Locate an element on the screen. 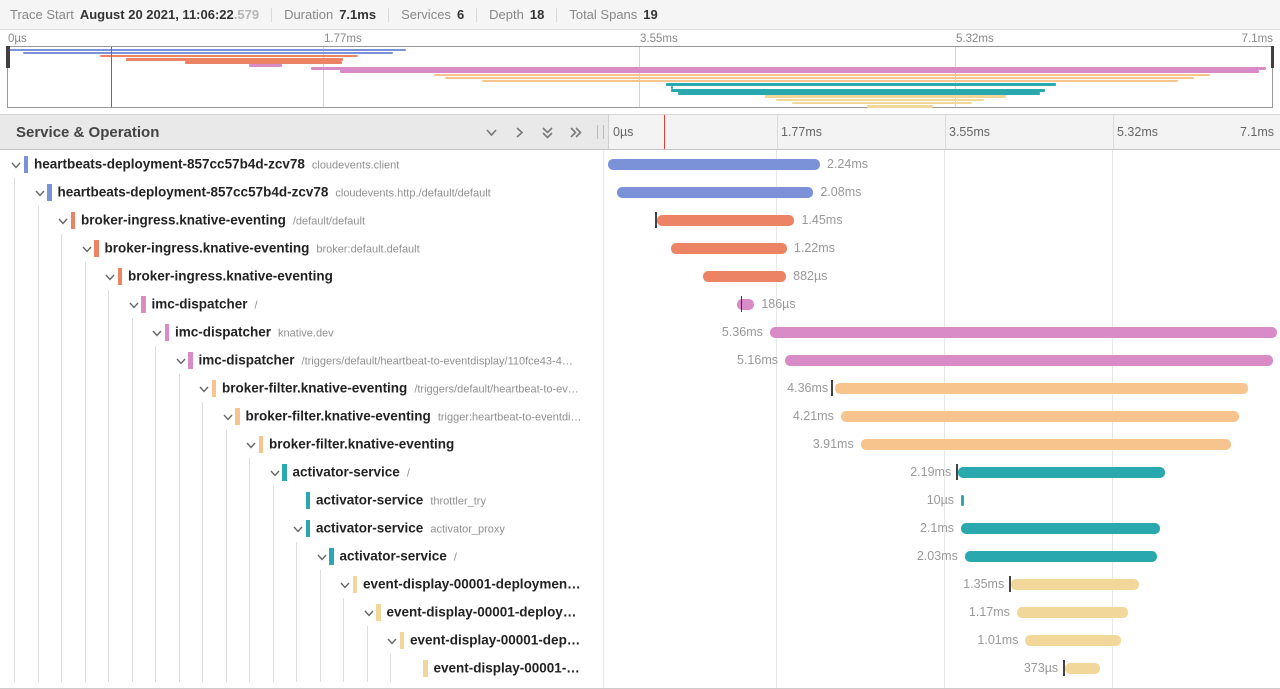  column-resizer-handle is located at coordinates (600, 132).